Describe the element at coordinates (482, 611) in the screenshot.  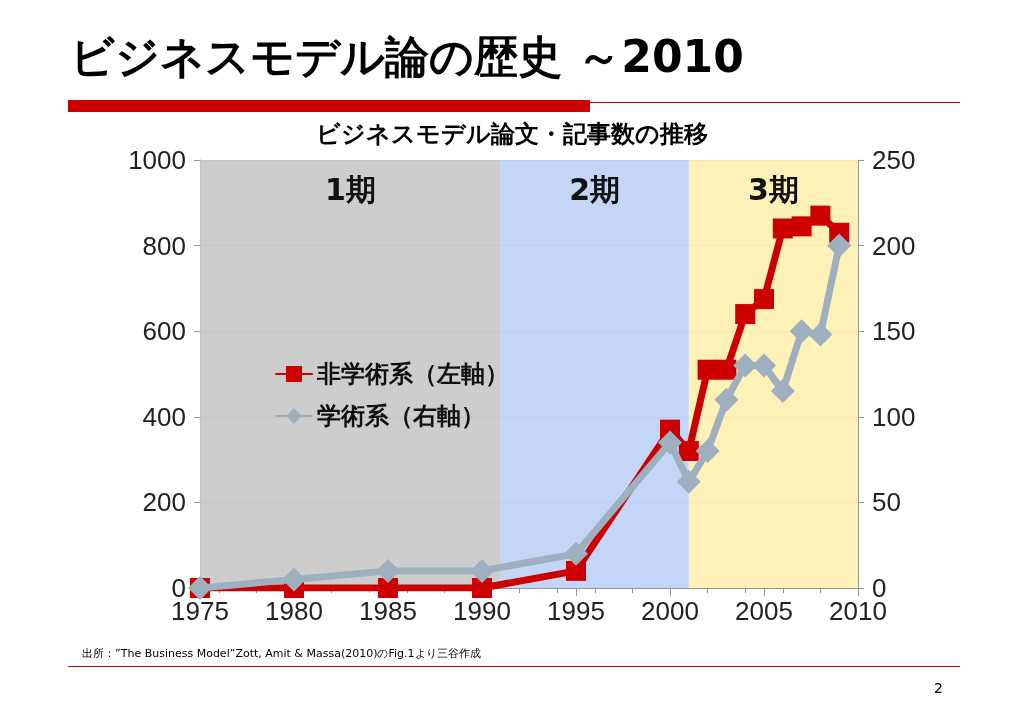
I see `x-tick-label: 1990` at that location.